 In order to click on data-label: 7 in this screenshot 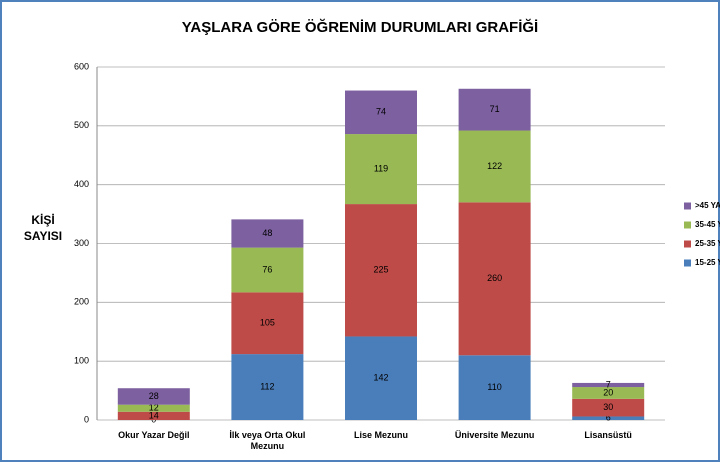, I will do `click(608, 384)`.